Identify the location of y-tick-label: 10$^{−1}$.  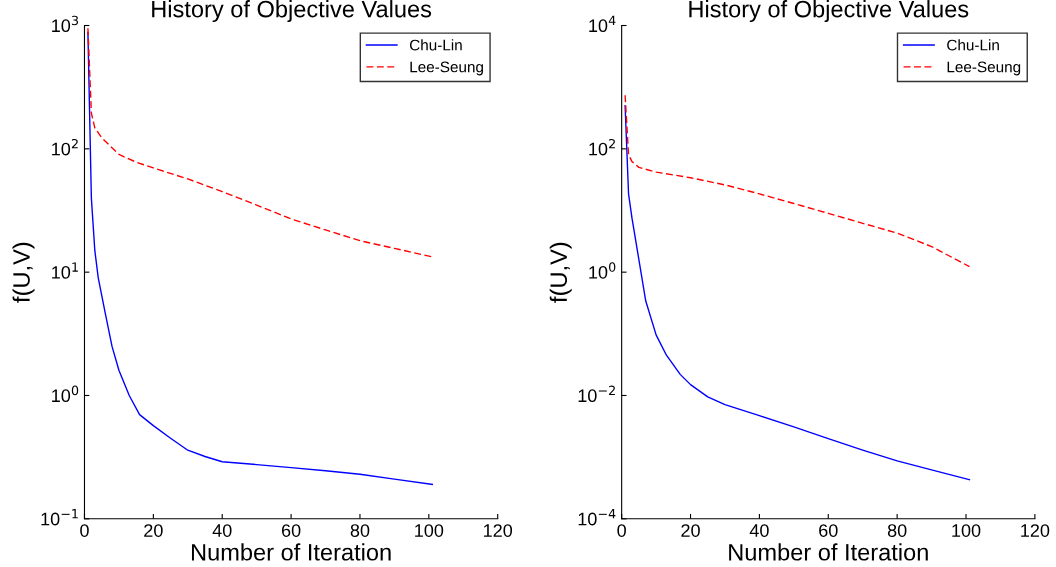
(59, 517).